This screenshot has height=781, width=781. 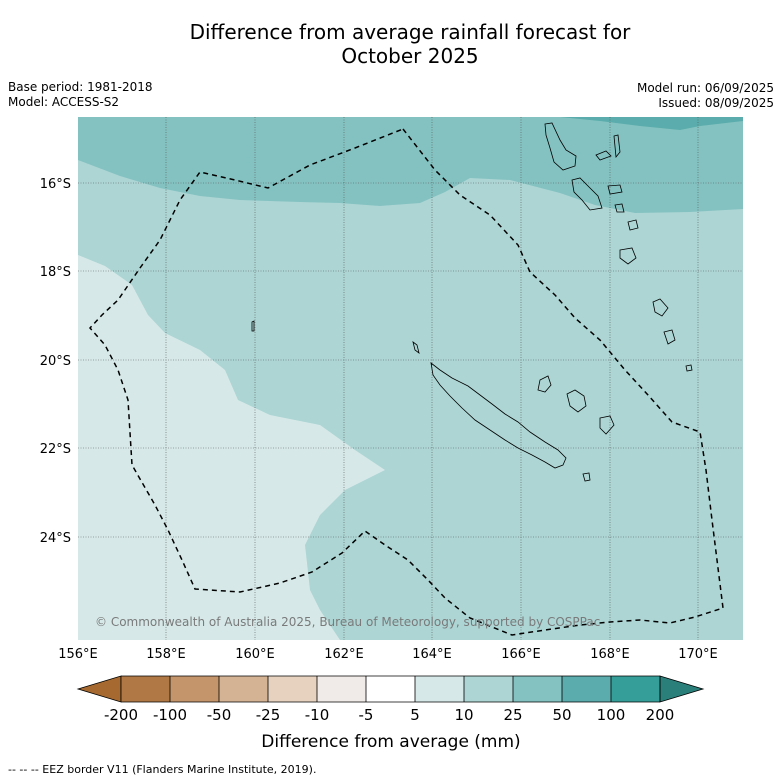 I want to click on latitude-labels: 16°S 18°S 20°S 22°S 24°S, so click(x=55, y=361).